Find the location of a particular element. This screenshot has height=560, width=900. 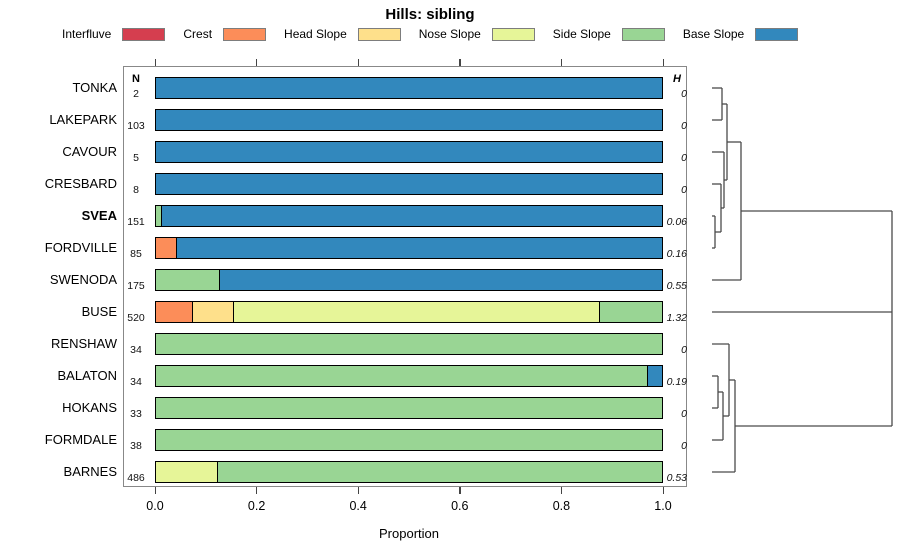

bar-segment-buse-side-slope is located at coordinates (630, 312).